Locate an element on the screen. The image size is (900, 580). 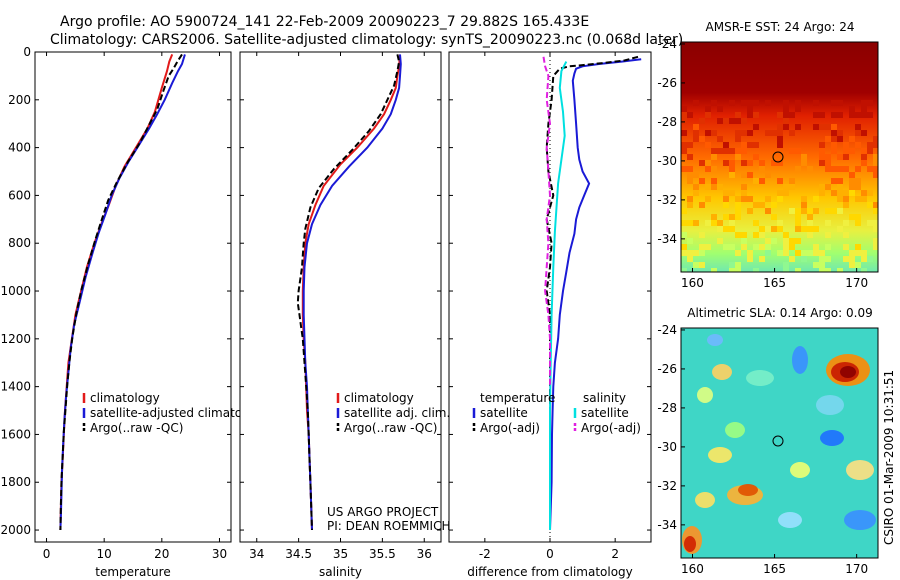
legend-header-temperature: temperature is located at coordinates (517, 398).